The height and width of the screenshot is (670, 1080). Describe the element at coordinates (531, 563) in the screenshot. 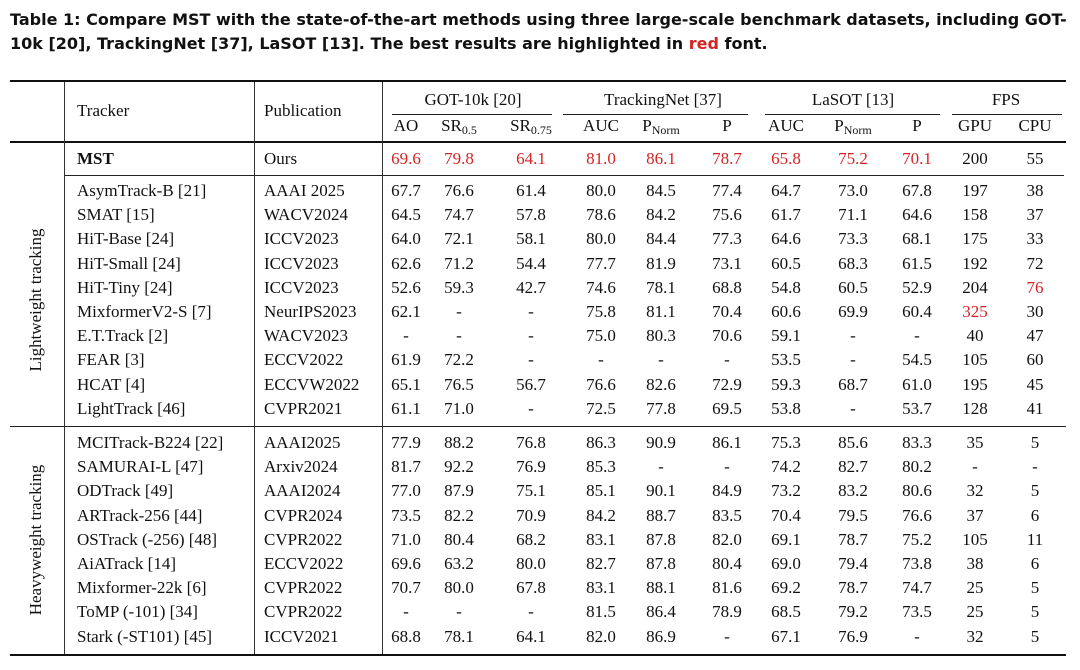

I see `row-value: 80.0` at that location.